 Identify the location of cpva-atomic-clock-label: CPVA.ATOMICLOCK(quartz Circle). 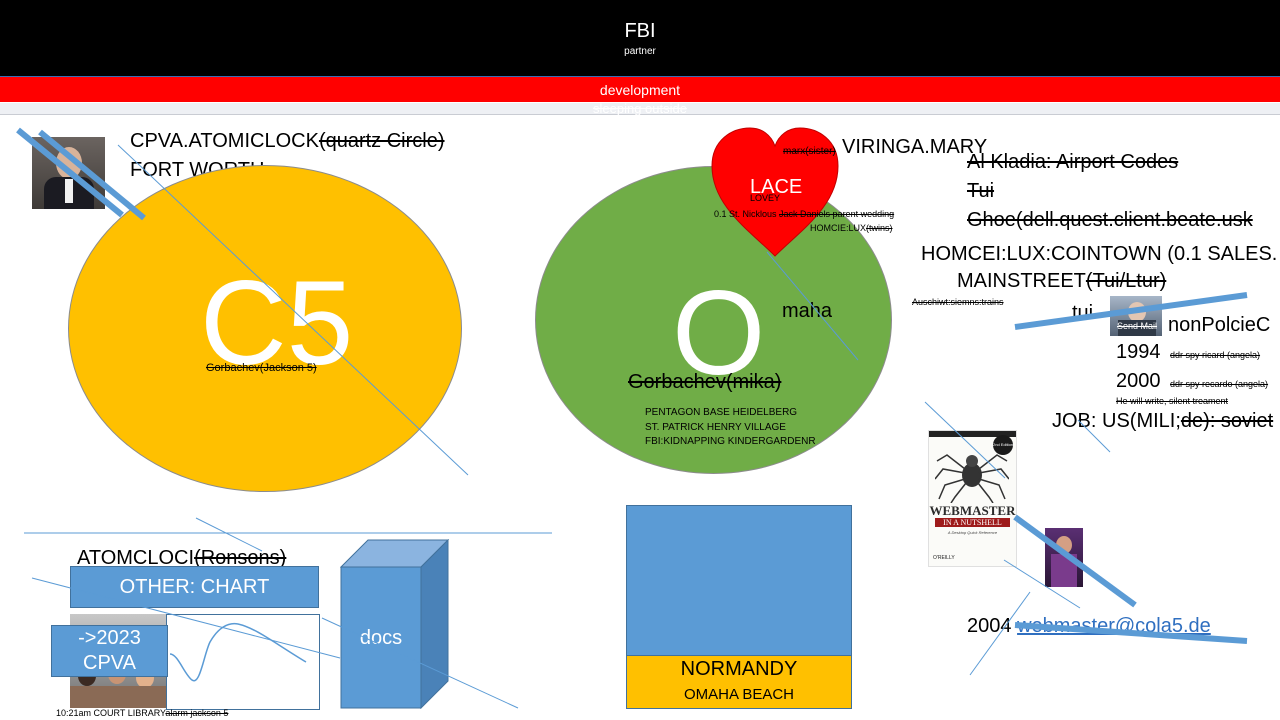
(287, 141).